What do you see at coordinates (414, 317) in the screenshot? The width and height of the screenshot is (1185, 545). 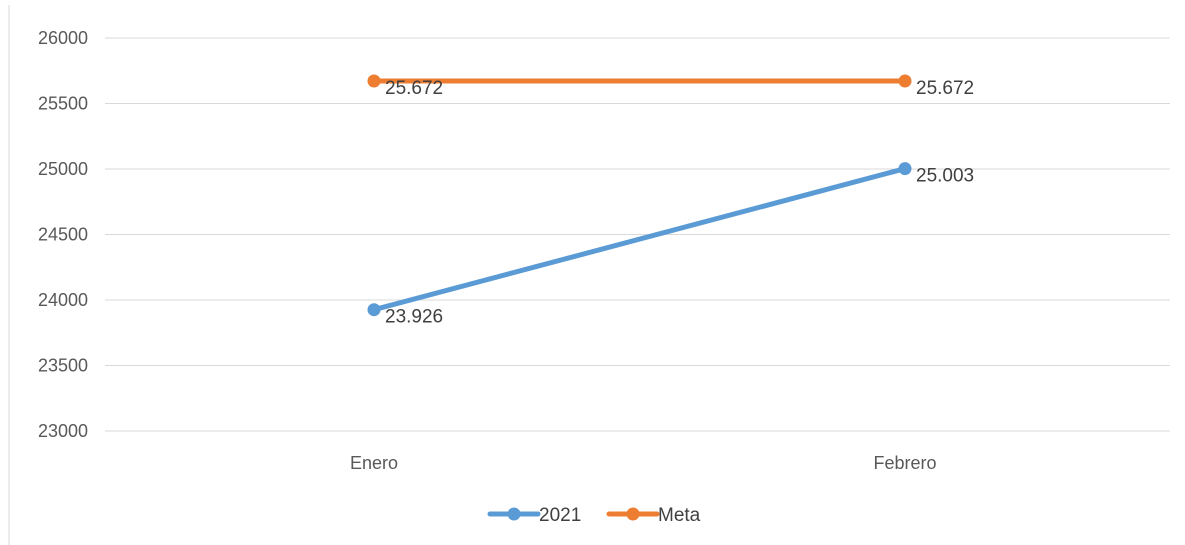 I see `data-label-2021: 23.926` at bounding box center [414, 317].